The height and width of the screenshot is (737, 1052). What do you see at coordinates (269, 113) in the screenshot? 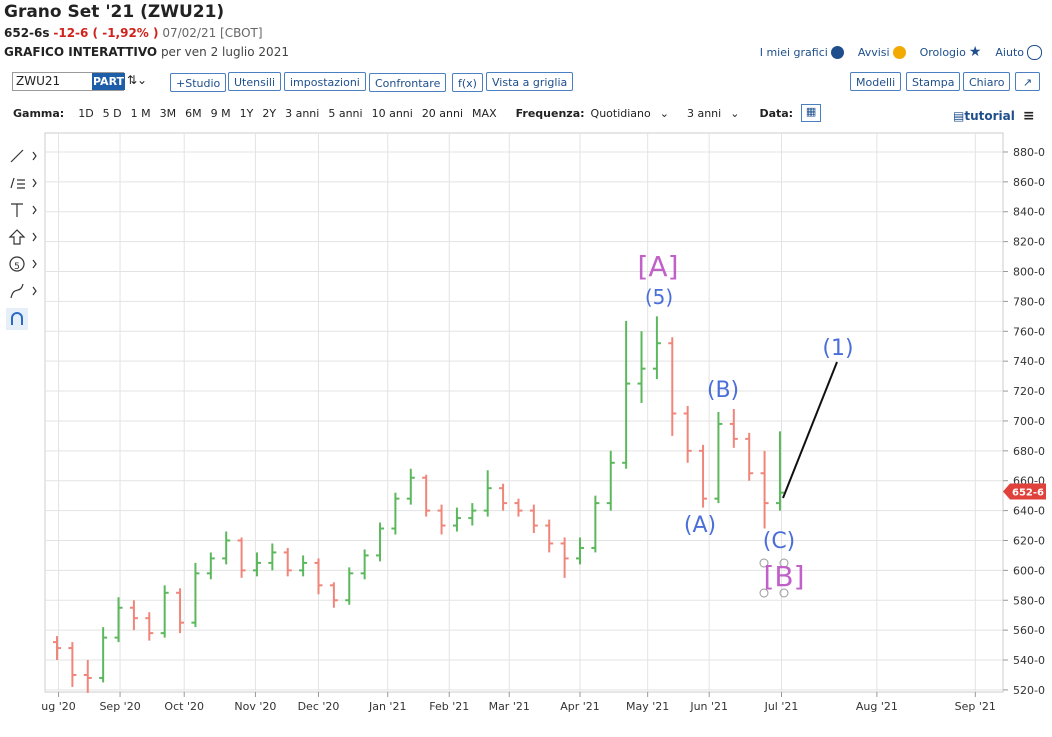
I see `range-option: 2Y` at bounding box center [269, 113].